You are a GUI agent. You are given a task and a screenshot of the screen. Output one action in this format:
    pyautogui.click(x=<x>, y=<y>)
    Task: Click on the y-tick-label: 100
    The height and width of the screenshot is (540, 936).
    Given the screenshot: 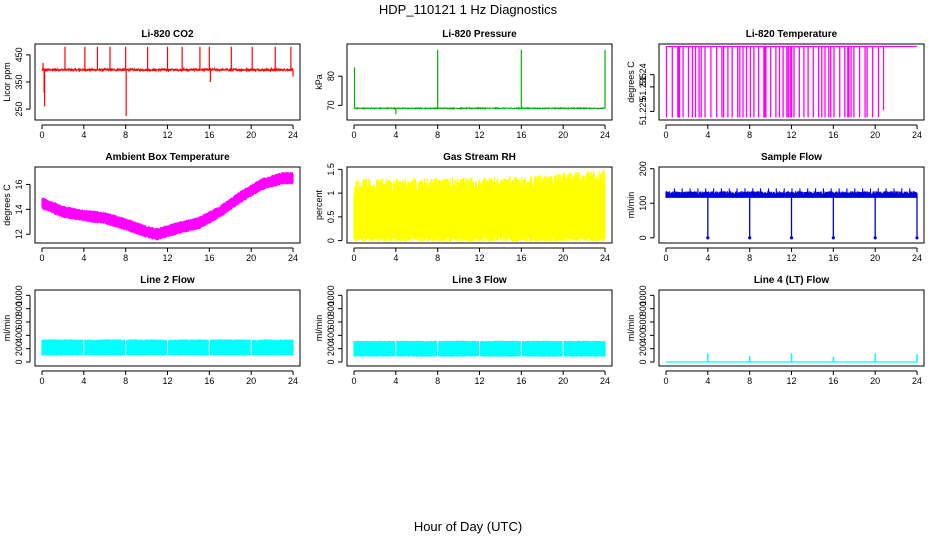 What is the action you would take?
    pyautogui.click(x=643, y=203)
    